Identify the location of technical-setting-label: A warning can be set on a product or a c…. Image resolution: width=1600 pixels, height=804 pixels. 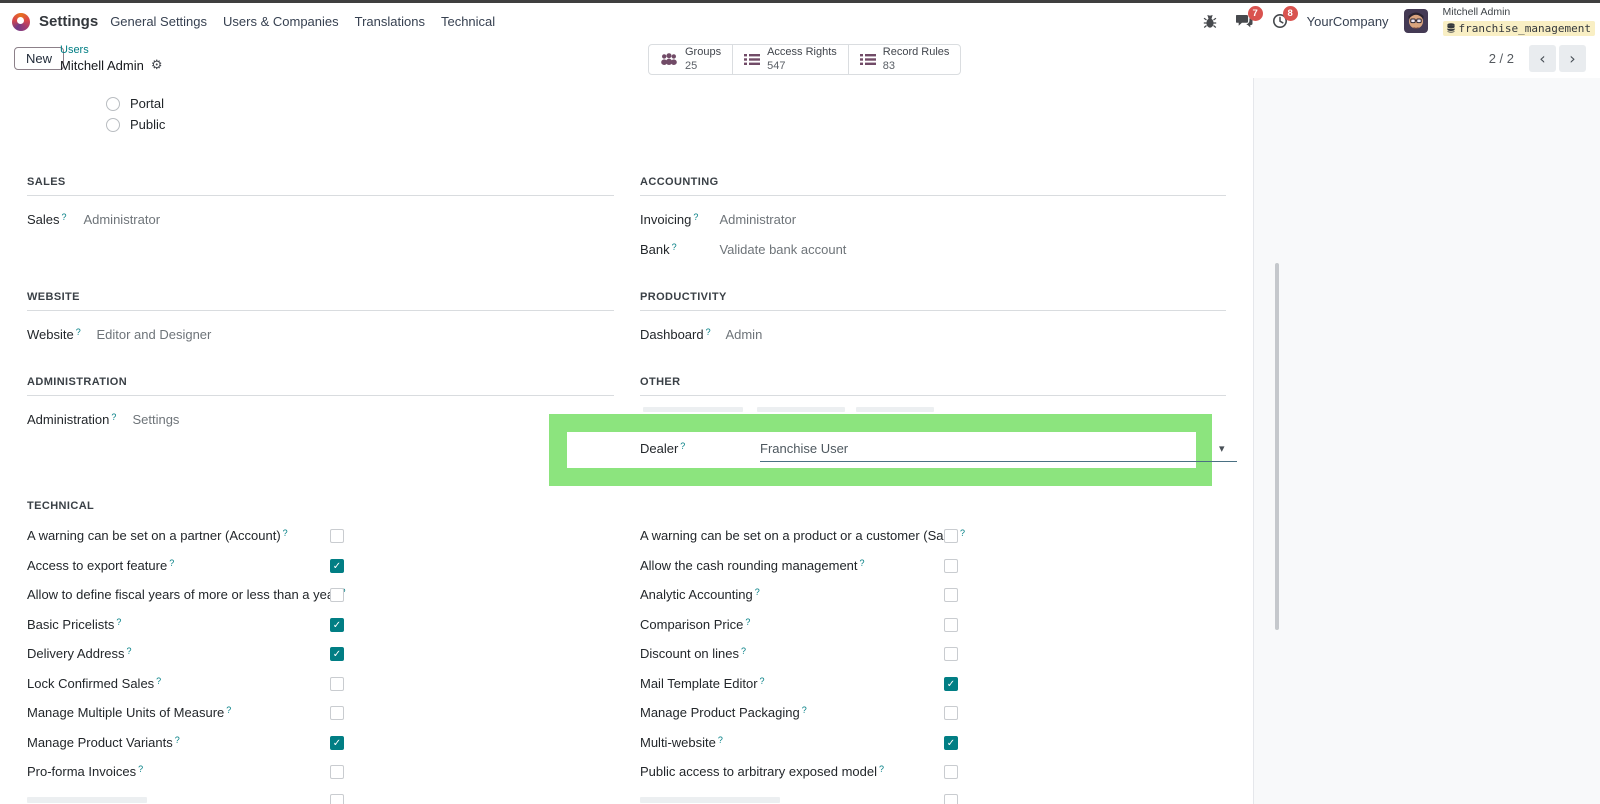
(799, 535).